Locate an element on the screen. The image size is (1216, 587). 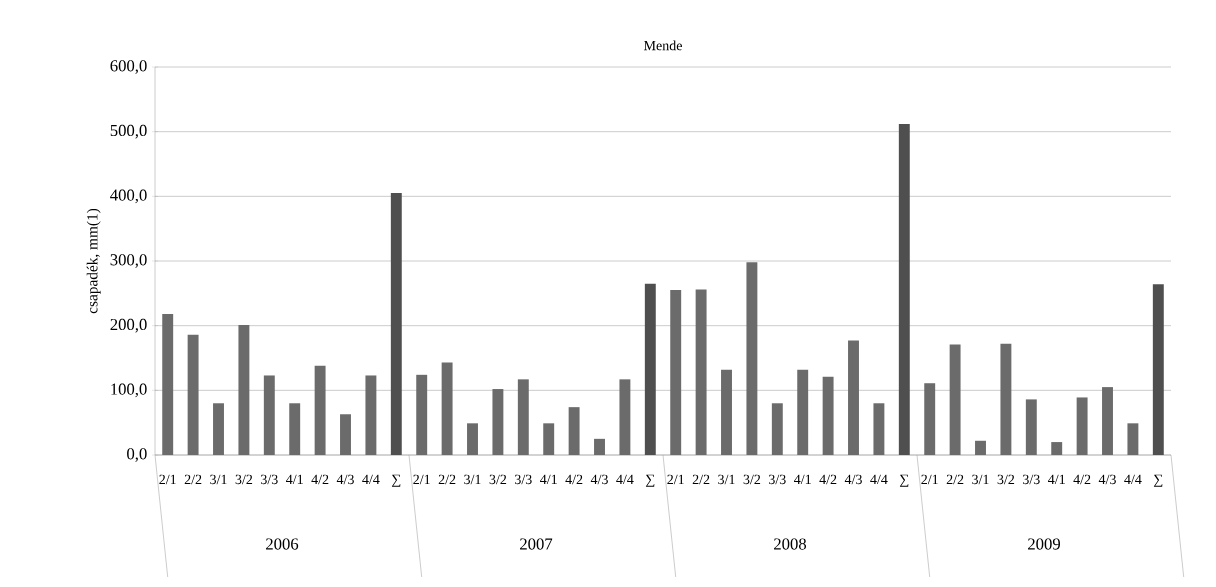
y-tick-label: 100,0 is located at coordinates (129, 390).